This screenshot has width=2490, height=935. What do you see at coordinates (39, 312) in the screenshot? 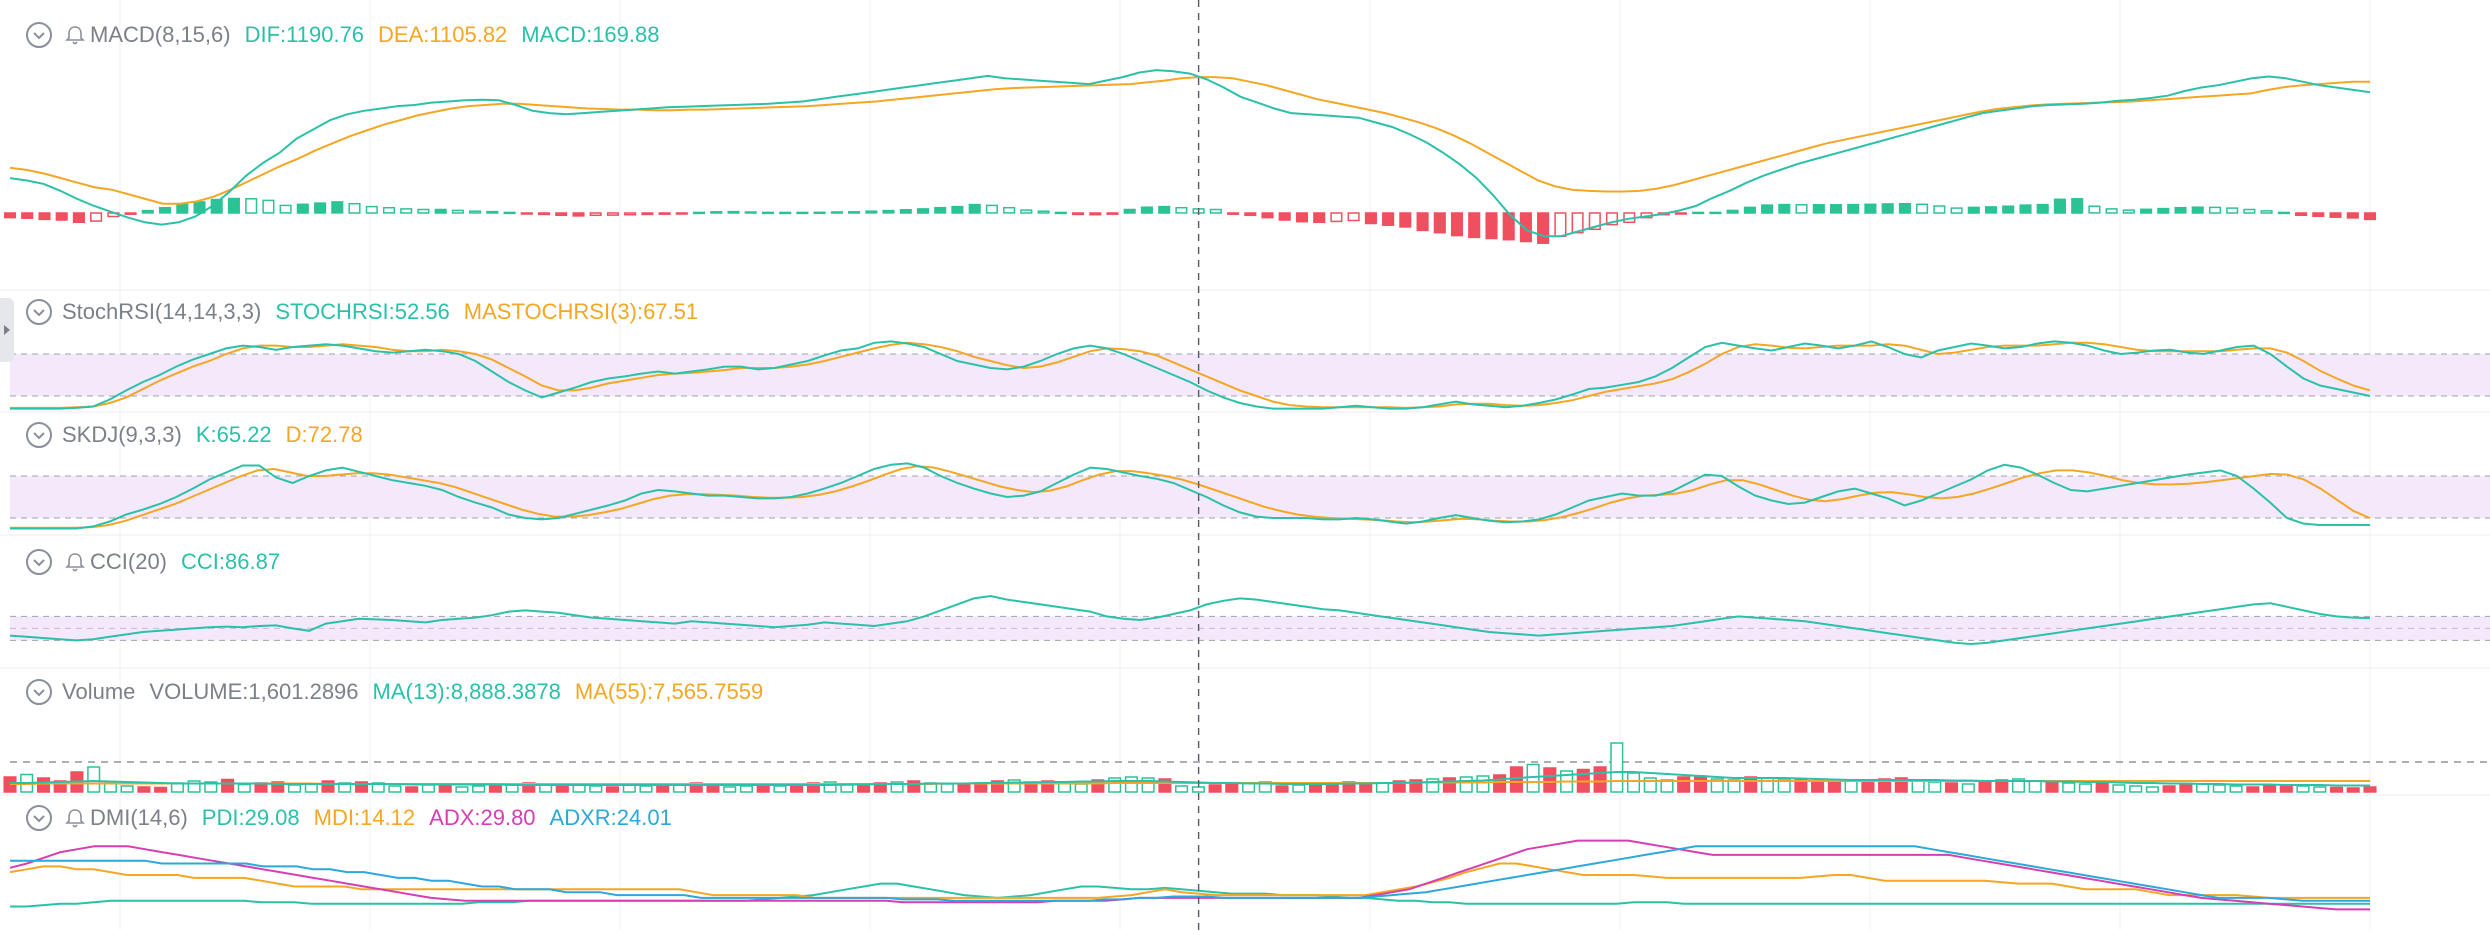
I see `stochrsi-collapse-chevron-icon` at bounding box center [39, 312].